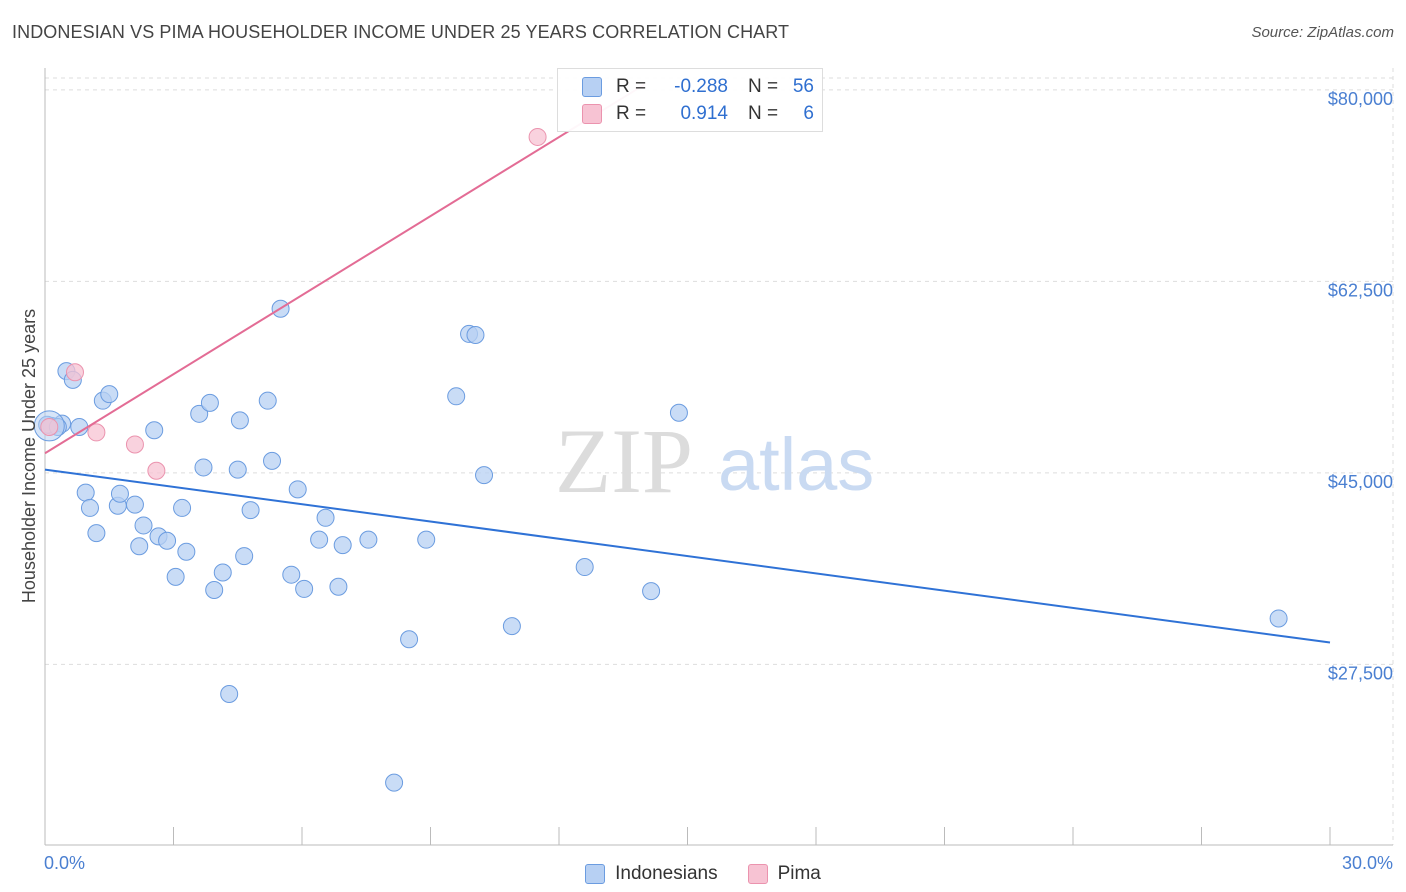  Describe the element at coordinates (1322, 32) in the screenshot. I see `source-credit: Source: ZipAtlas.com` at that location.